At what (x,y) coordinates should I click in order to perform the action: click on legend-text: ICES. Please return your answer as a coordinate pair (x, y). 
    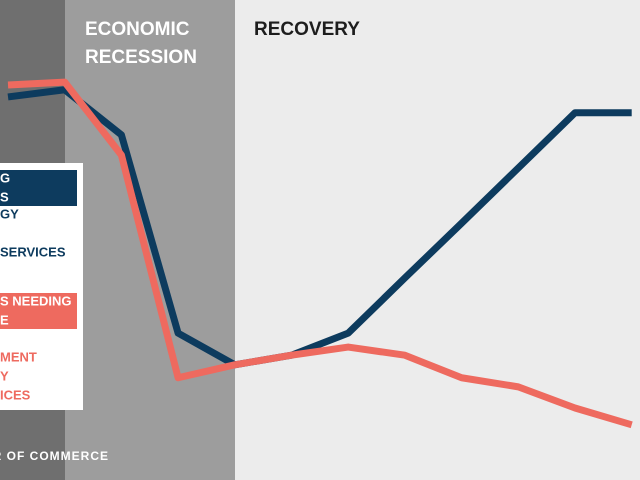
    Looking at the image, I should click on (15, 394).